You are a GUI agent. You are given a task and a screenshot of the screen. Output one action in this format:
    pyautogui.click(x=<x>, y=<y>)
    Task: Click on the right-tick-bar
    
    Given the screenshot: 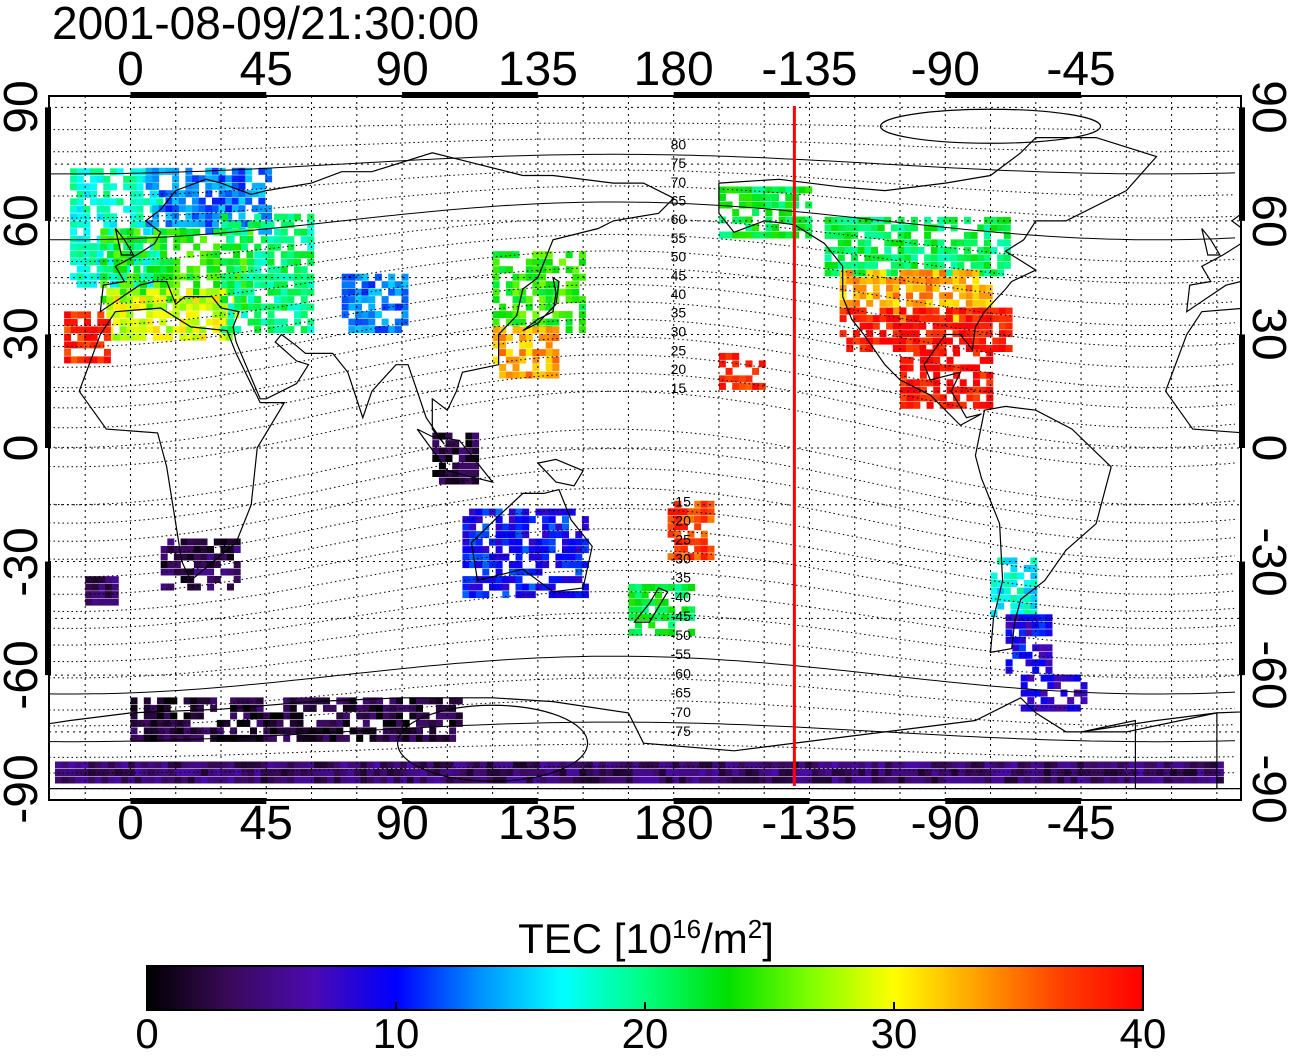 What is the action you would take?
    pyautogui.click(x=1242, y=164)
    